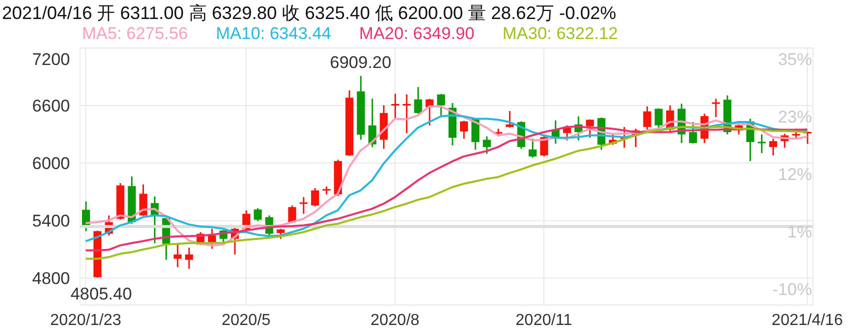 The height and width of the screenshot is (329, 853). What do you see at coordinates (51, 59) in the screenshot?
I see `y-tick-label: 7200` at bounding box center [51, 59].